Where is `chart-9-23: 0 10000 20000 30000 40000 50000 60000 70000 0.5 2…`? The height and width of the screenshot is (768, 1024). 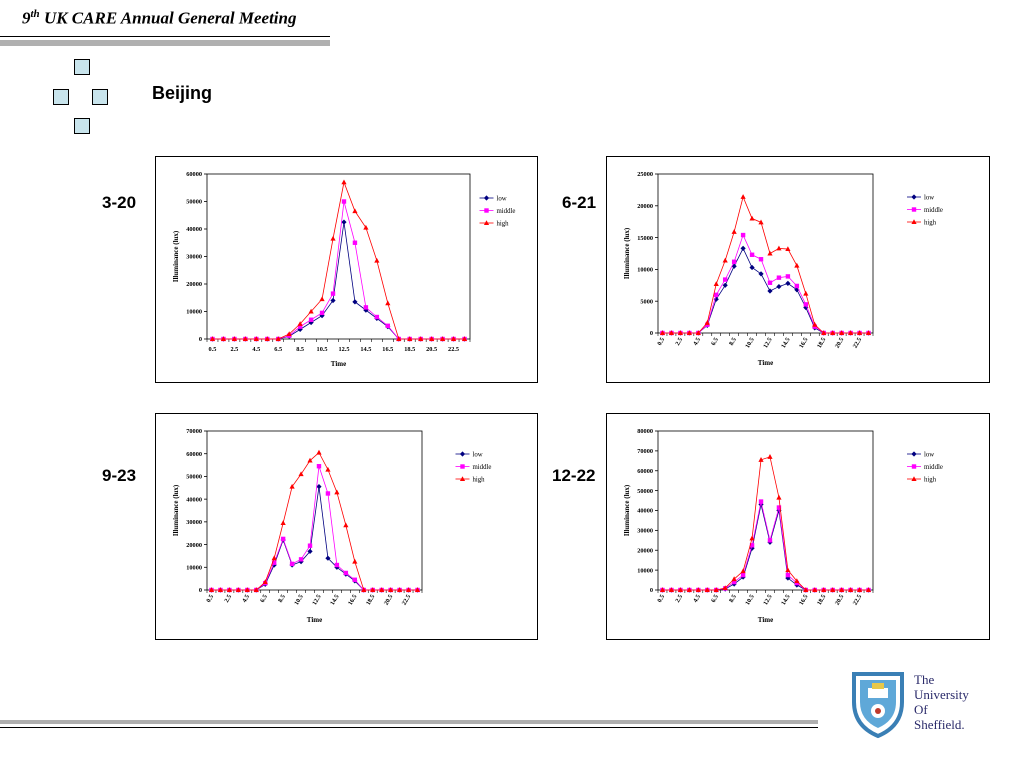
chart-9-23: 0 10000 20000 30000 40000 50000 60000 70000 0.5 2… is located at coordinates (346, 526).